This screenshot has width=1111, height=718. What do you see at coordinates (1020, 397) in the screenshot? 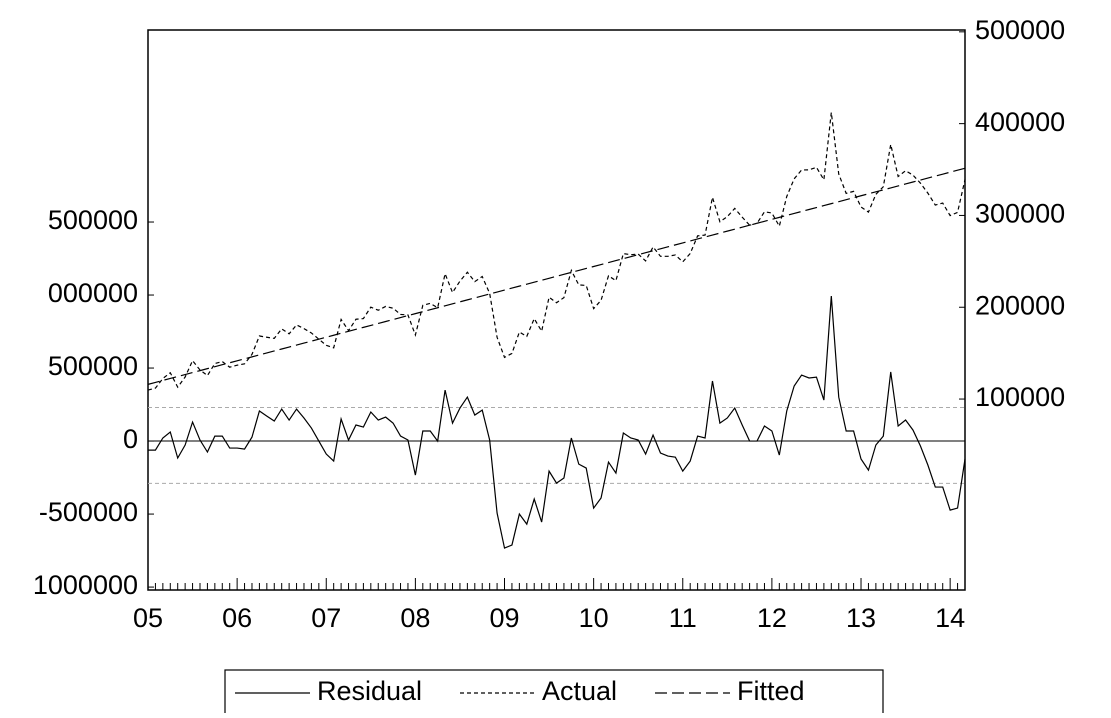
I see `y2-tick-label: 100000` at bounding box center [1020, 397].